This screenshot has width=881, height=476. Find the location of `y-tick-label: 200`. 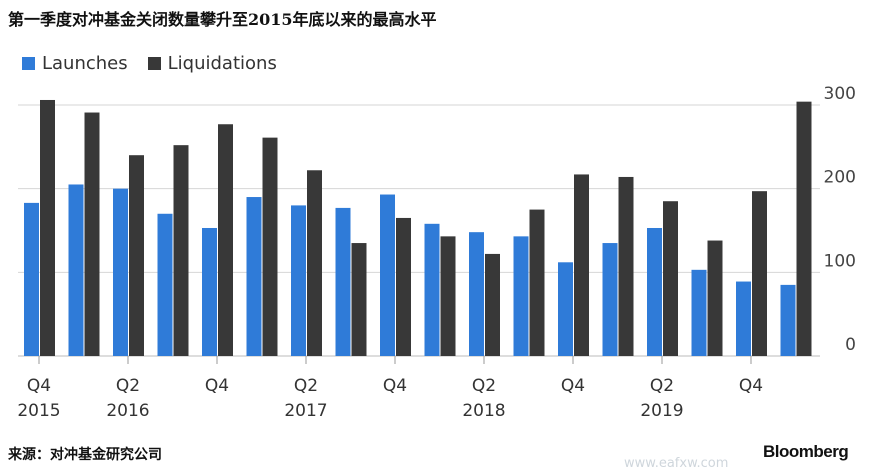

y-tick-label: 200 is located at coordinates (840, 178).